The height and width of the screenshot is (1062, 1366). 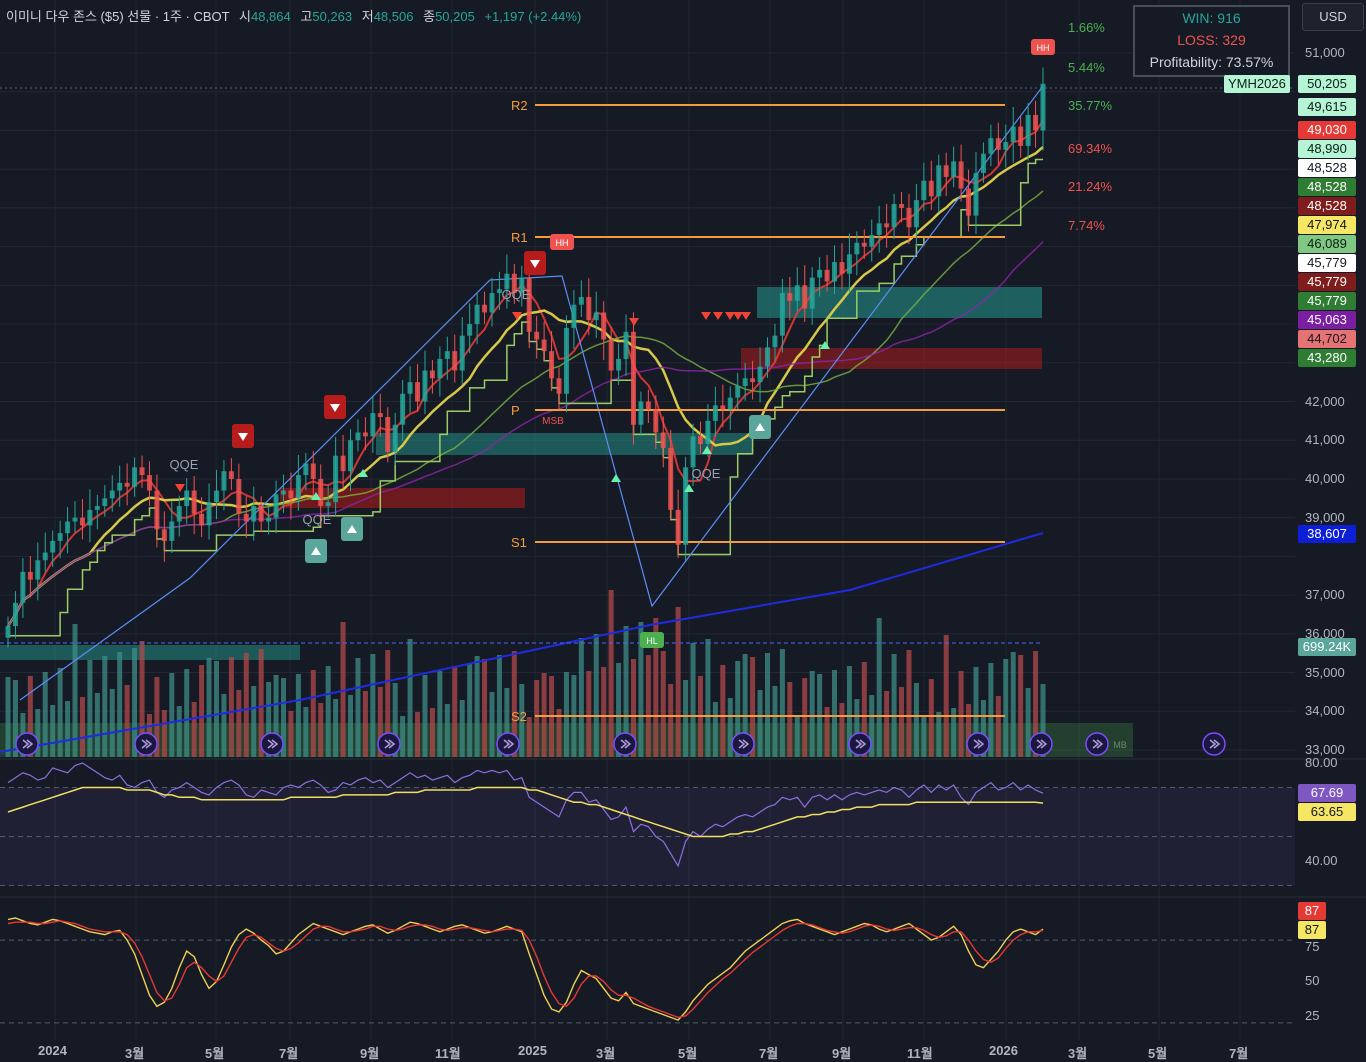 I want to click on high-value: 50,263, so click(x=332, y=16).